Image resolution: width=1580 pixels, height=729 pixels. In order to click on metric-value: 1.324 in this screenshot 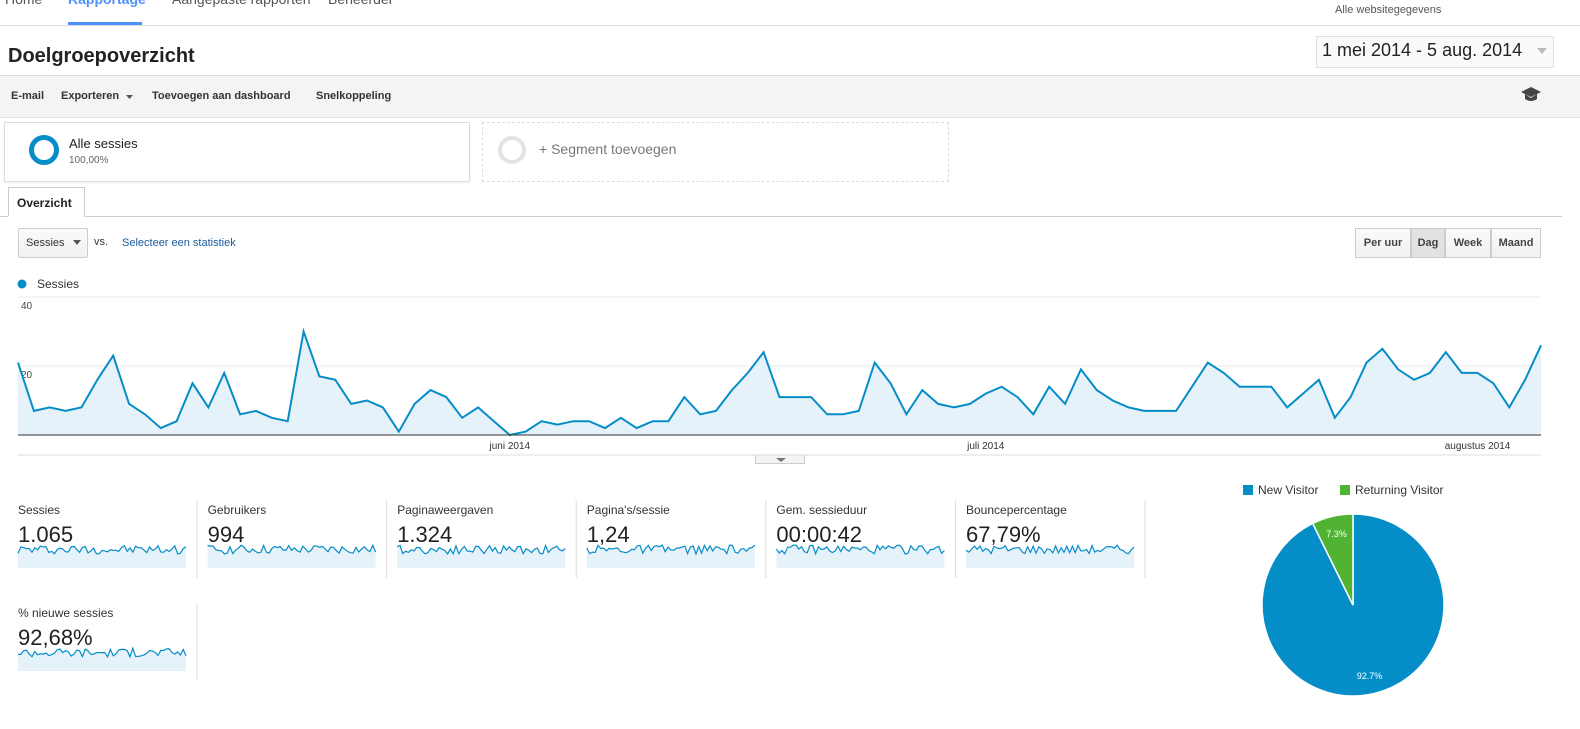, I will do `click(425, 534)`.